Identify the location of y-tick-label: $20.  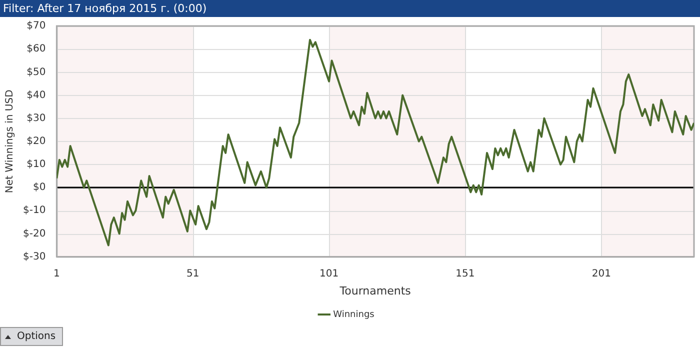
(36, 141).